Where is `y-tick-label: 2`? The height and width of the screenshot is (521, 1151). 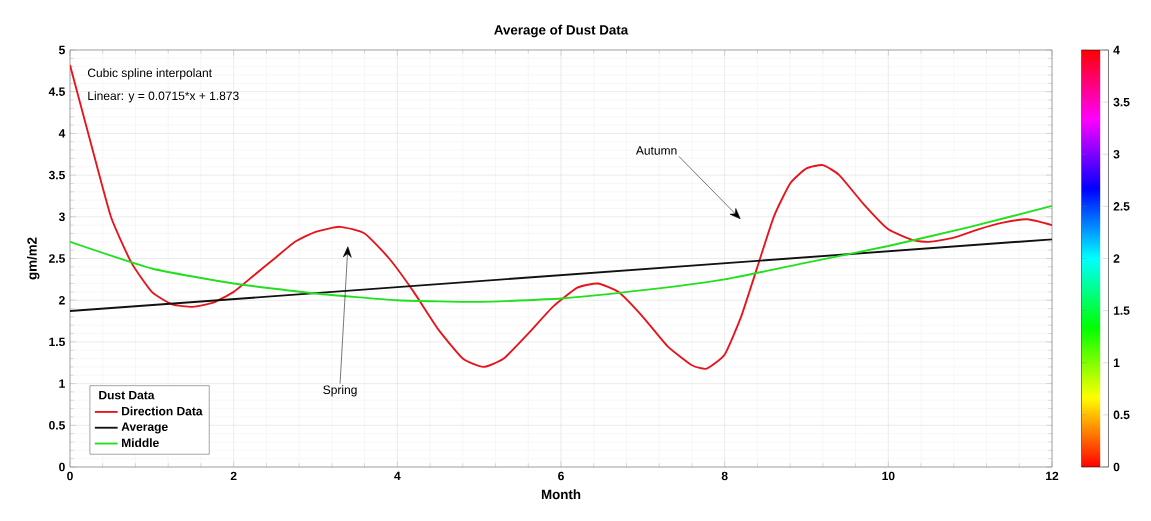 y-tick-label: 2 is located at coordinates (62, 300).